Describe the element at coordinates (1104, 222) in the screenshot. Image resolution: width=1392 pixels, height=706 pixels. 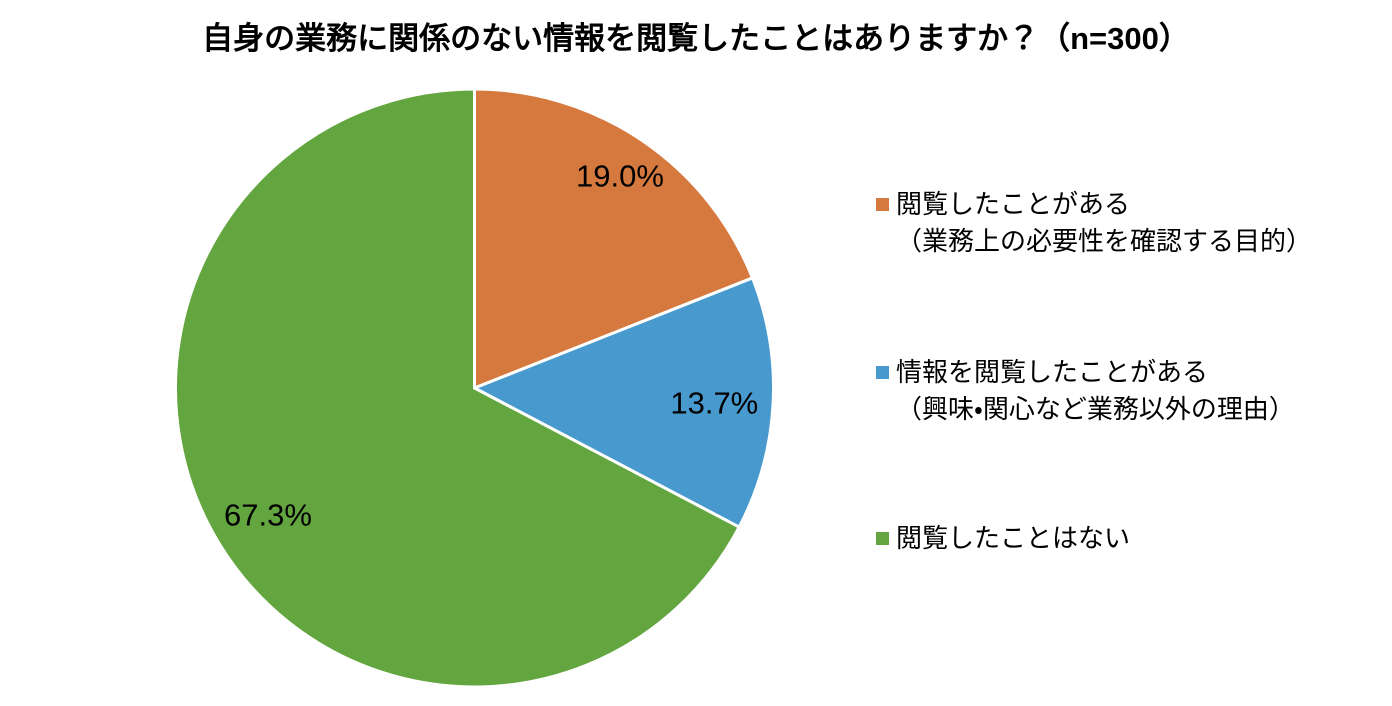
I see `legend-label-1: 閲覧したことがある （業務上の必要性を確認する目的）` at that location.